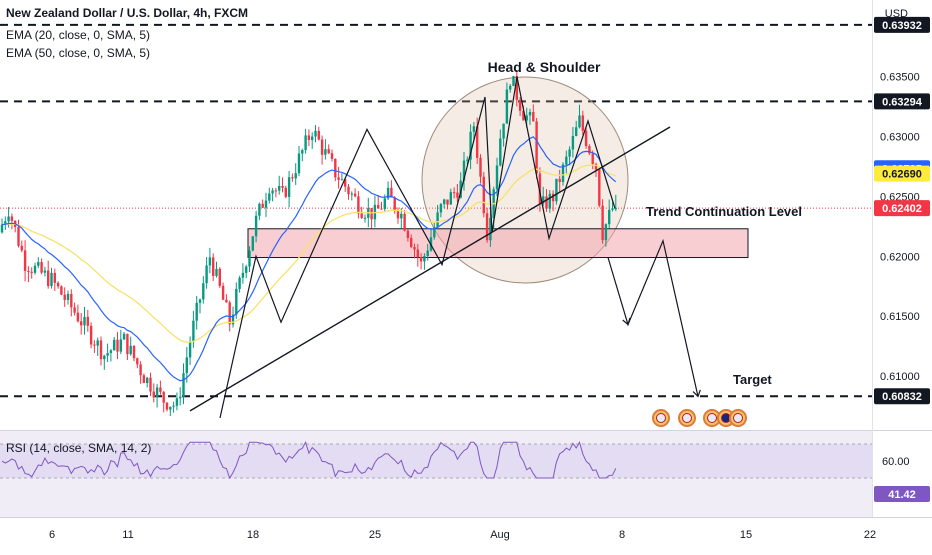 This screenshot has width=932, height=555. Describe the element at coordinates (738, 418) in the screenshot. I see `event-icon-inner` at that location.